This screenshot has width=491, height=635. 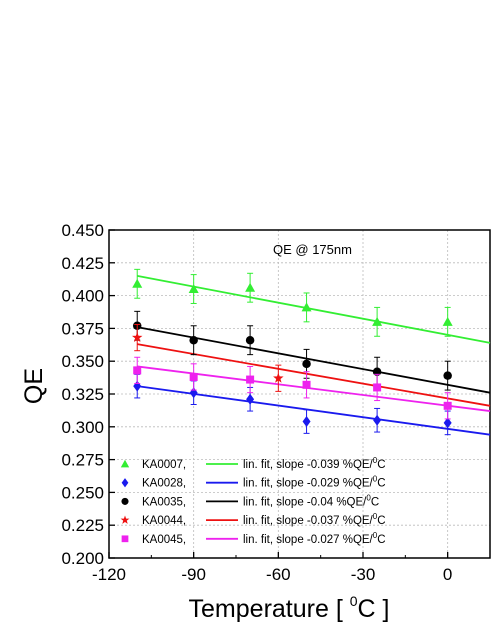 I want to click on x-tick-label: -90, so click(x=193, y=574).